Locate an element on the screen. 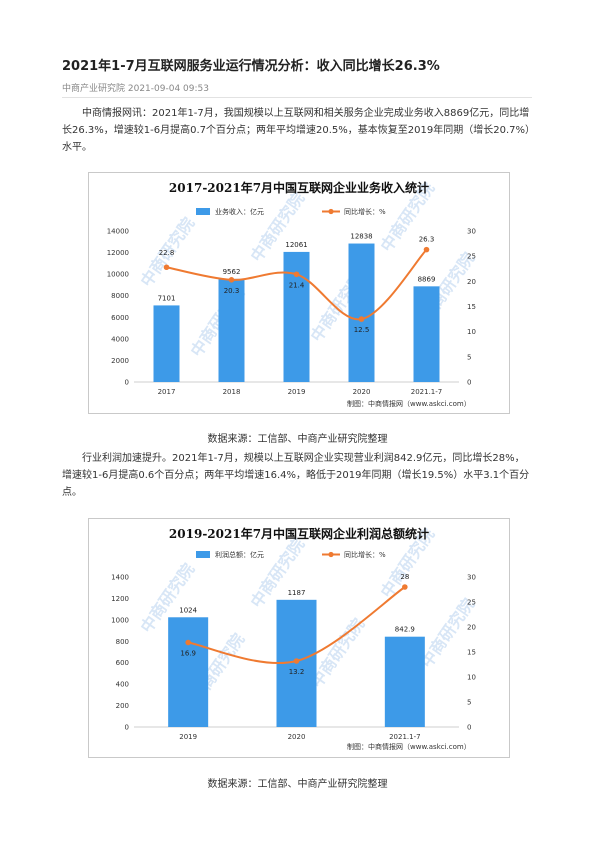 This screenshot has width=595, height=842. bar-value-label: 1024 is located at coordinates (188, 610).